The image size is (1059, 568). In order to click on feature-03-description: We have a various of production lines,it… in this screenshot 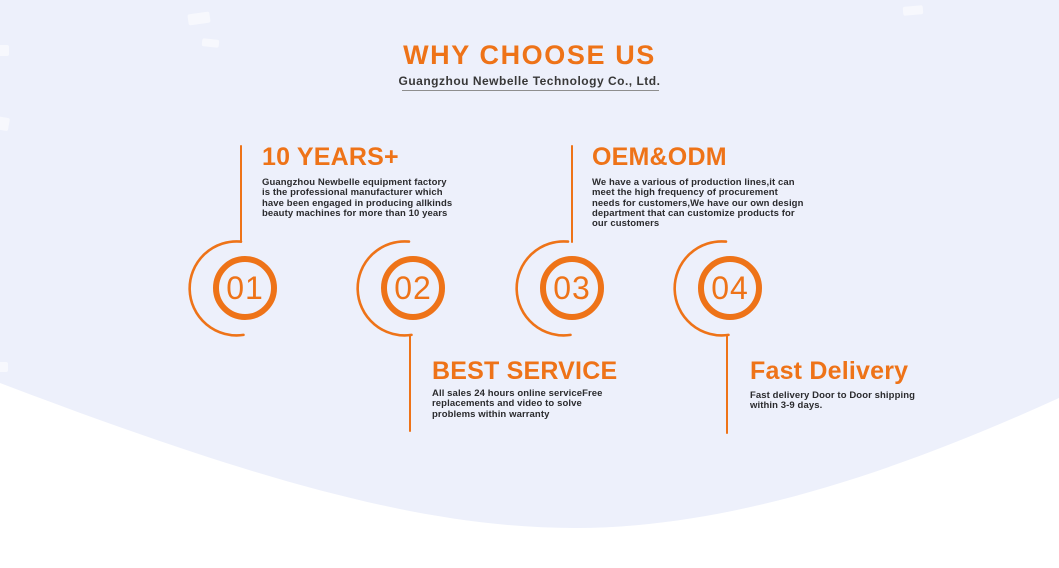, I will do `click(698, 203)`.